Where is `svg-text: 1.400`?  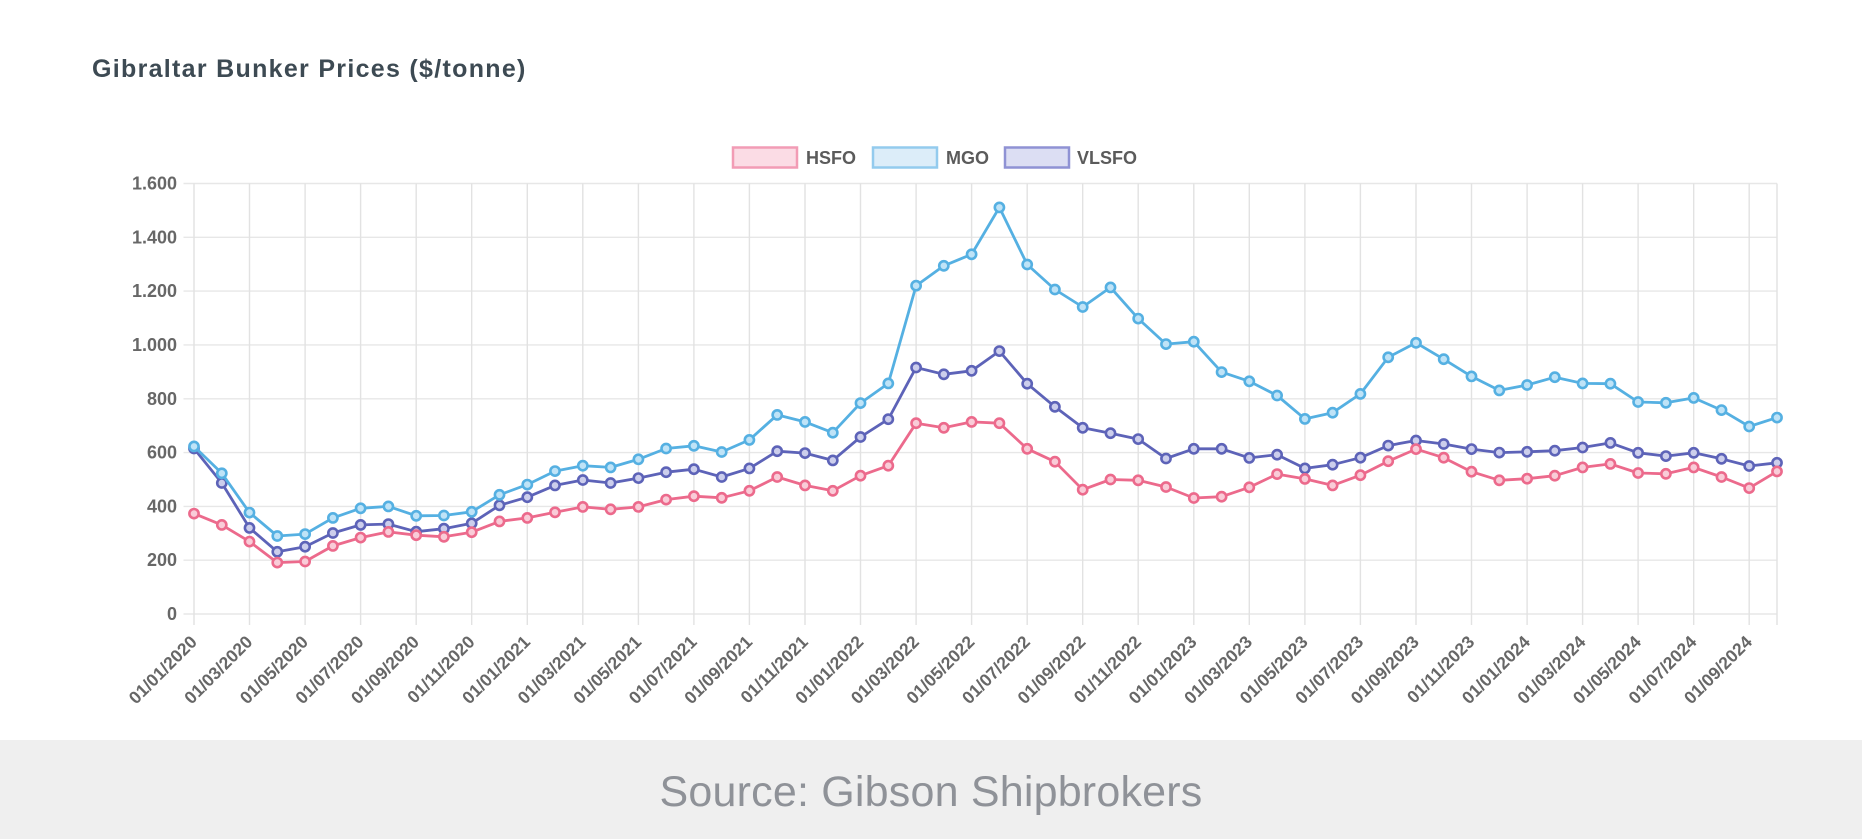 svg-text: 1.400 is located at coordinates (154, 237).